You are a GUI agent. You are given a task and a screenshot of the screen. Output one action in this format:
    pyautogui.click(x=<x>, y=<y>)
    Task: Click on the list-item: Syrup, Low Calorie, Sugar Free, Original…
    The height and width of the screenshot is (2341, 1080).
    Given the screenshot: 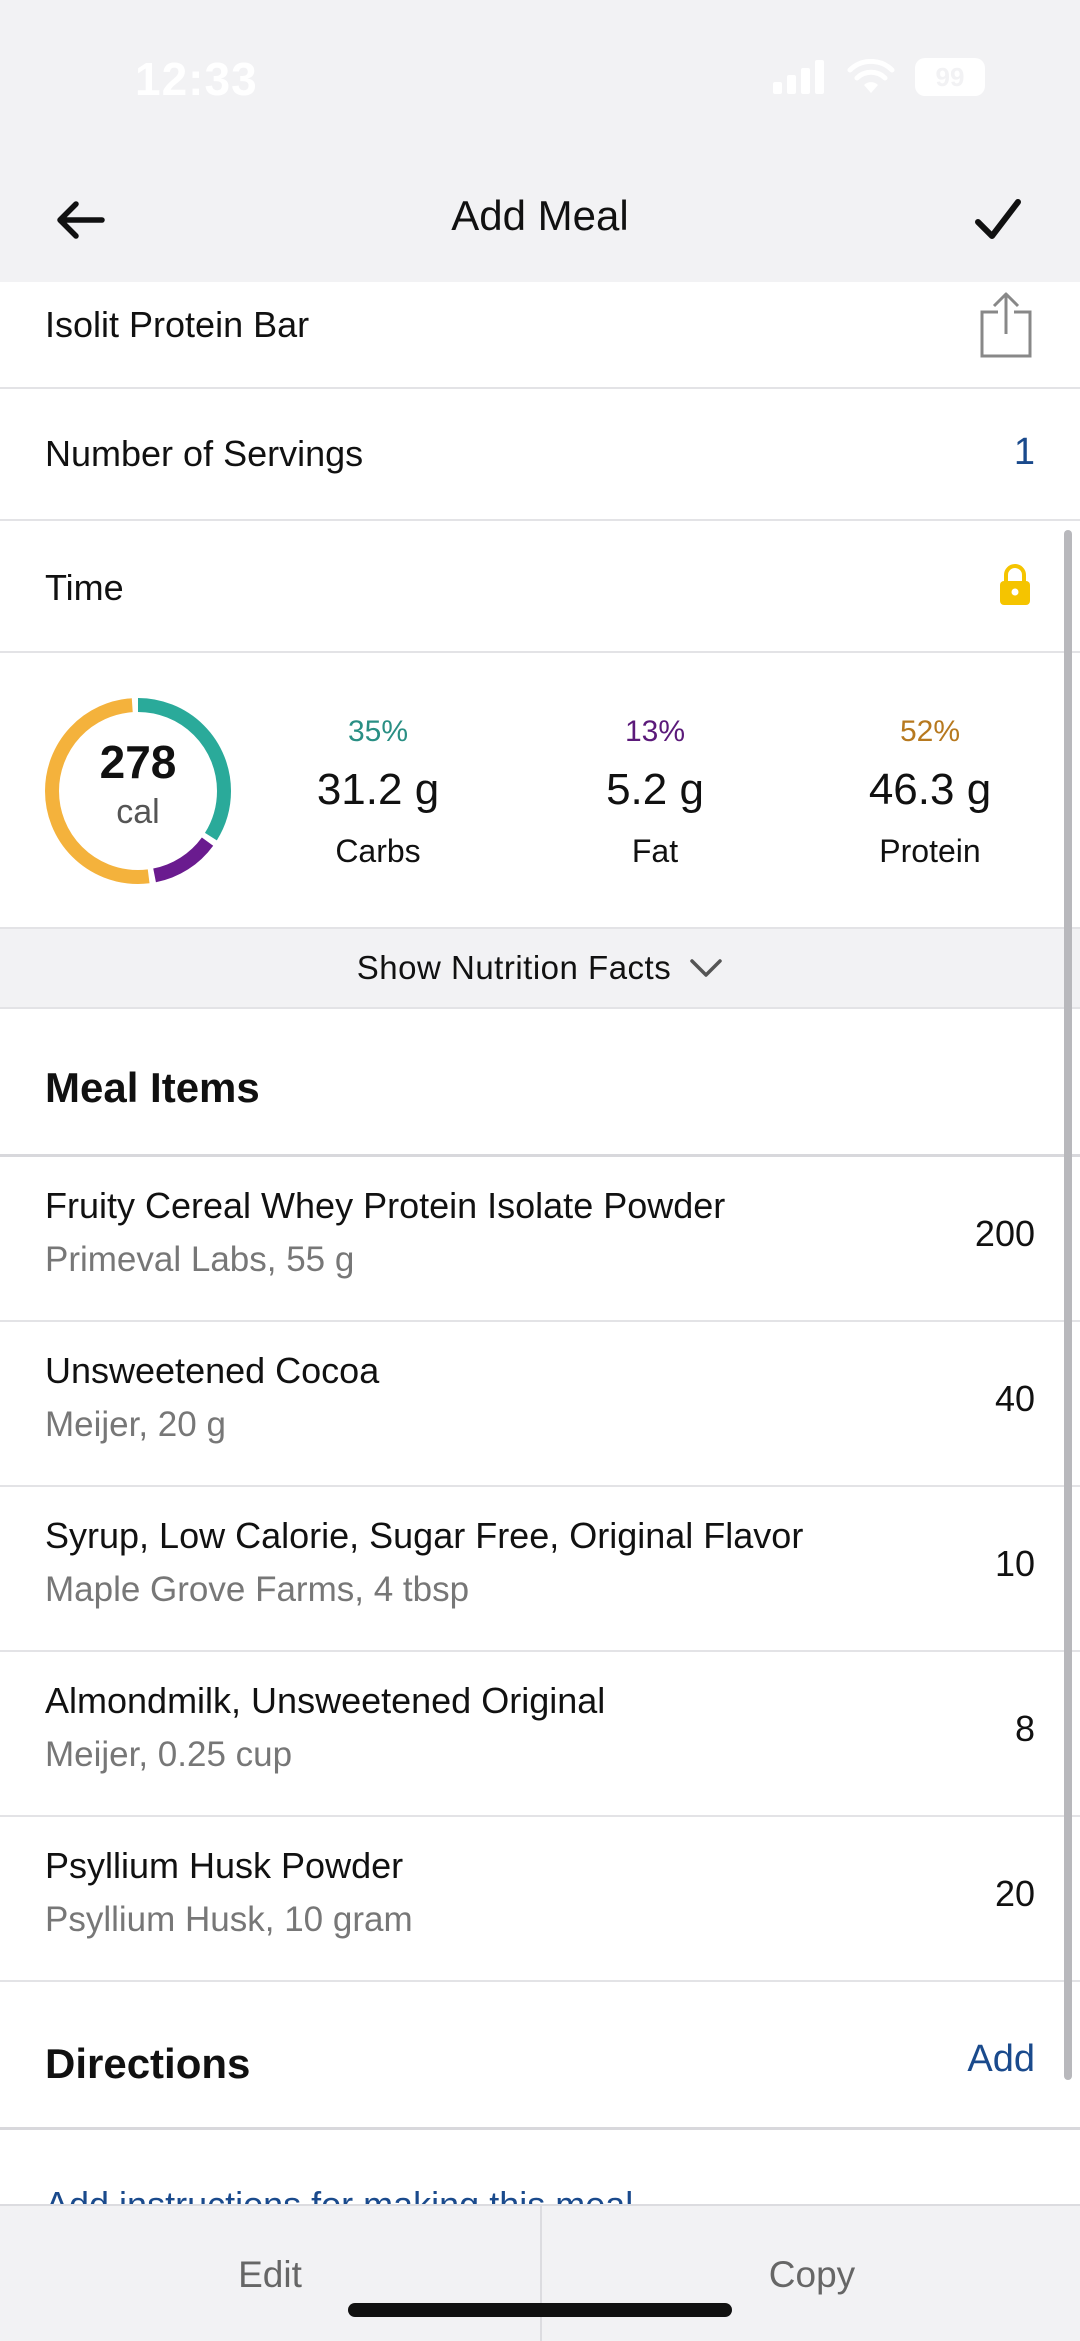 What is the action you would take?
    pyautogui.click(x=540, y=1569)
    